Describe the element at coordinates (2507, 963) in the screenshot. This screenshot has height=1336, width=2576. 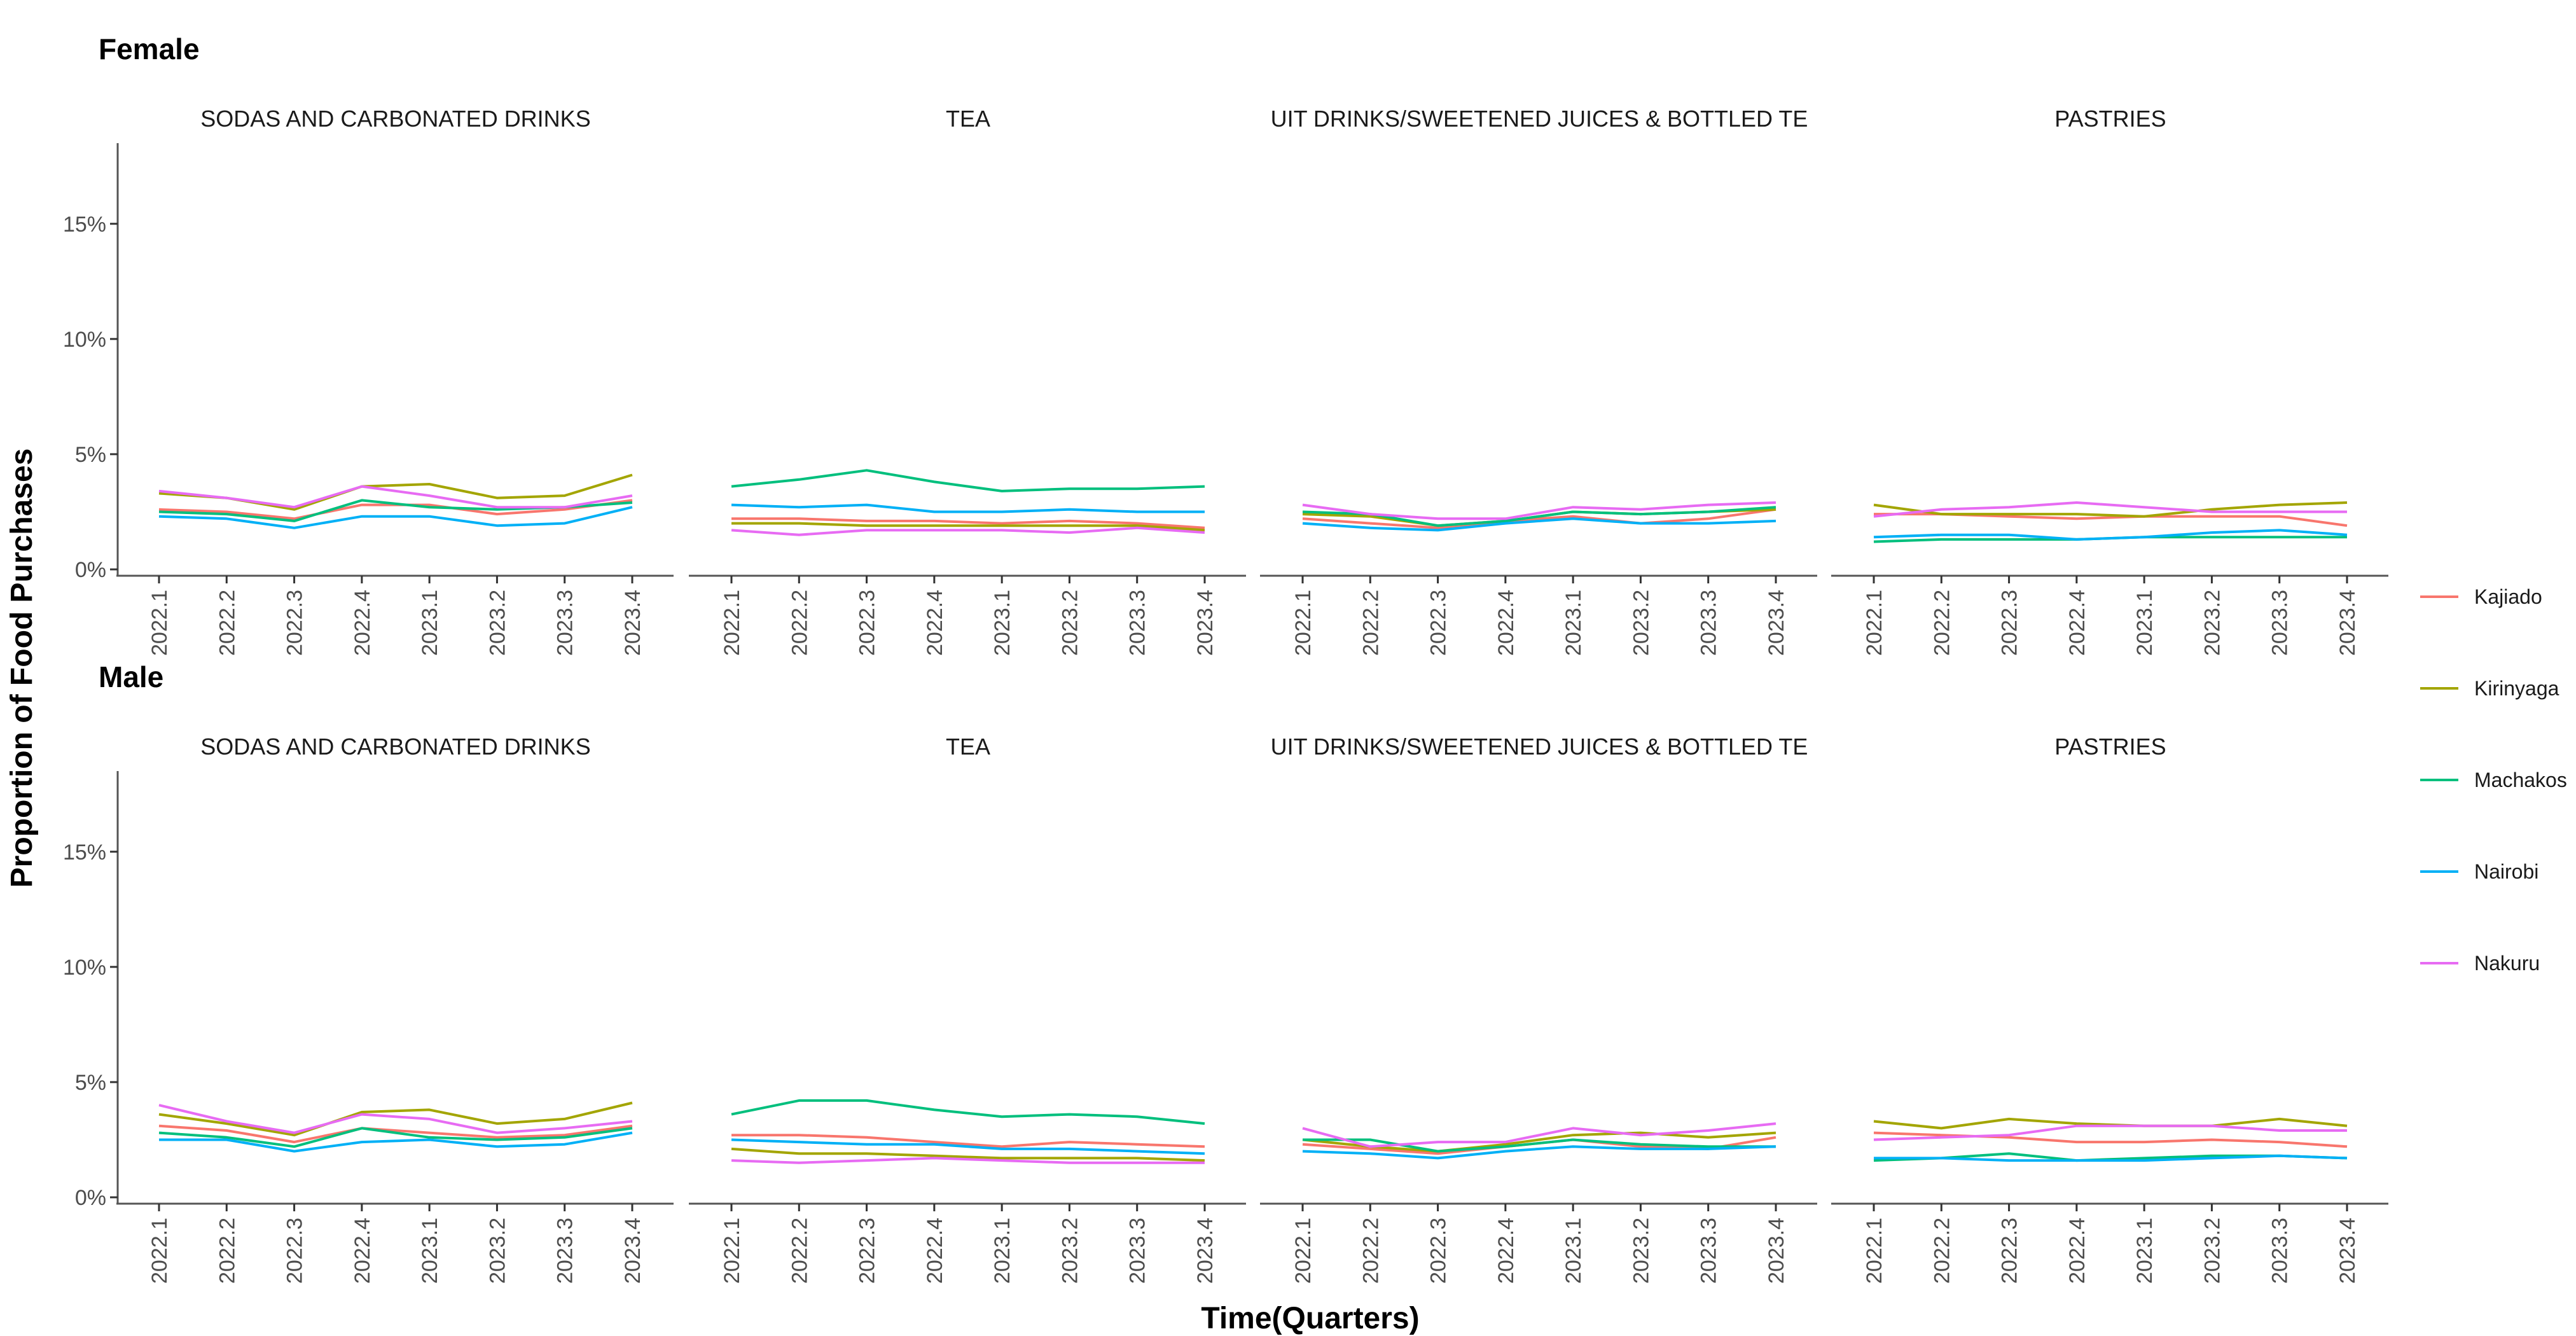
I see `legend-label: Nakuru` at that location.